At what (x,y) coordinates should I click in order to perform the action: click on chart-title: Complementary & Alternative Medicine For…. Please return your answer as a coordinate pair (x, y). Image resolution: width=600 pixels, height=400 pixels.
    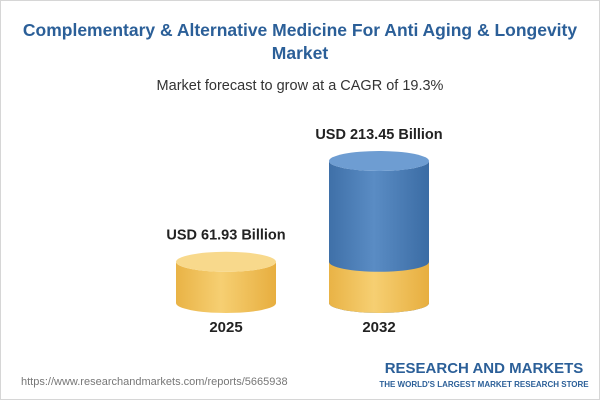
    Looking at the image, I should click on (300, 41).